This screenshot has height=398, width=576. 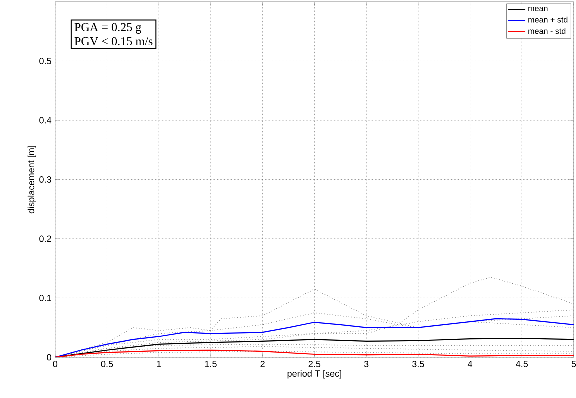 What do you see at coordinates (108, 28) in the screenshot?
I see `annotation: PGA = 0.25 g` at bounding box center [108, 28].